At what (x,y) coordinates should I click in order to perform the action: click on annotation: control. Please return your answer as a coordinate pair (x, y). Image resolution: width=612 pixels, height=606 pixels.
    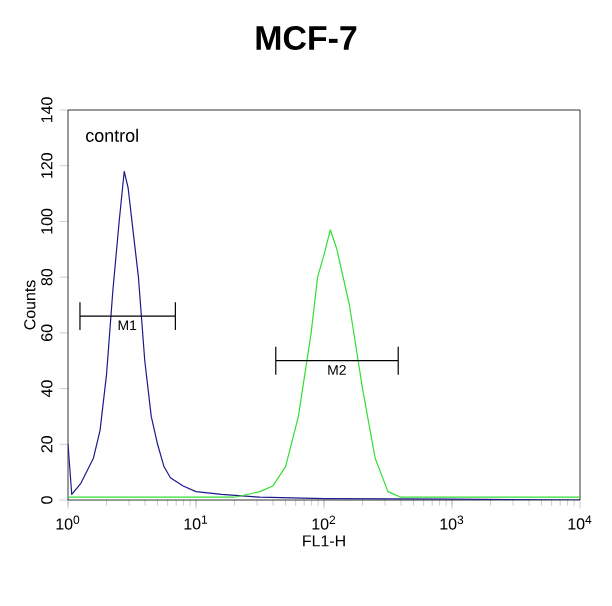
    Looking at the image, I should click on (112, 135).